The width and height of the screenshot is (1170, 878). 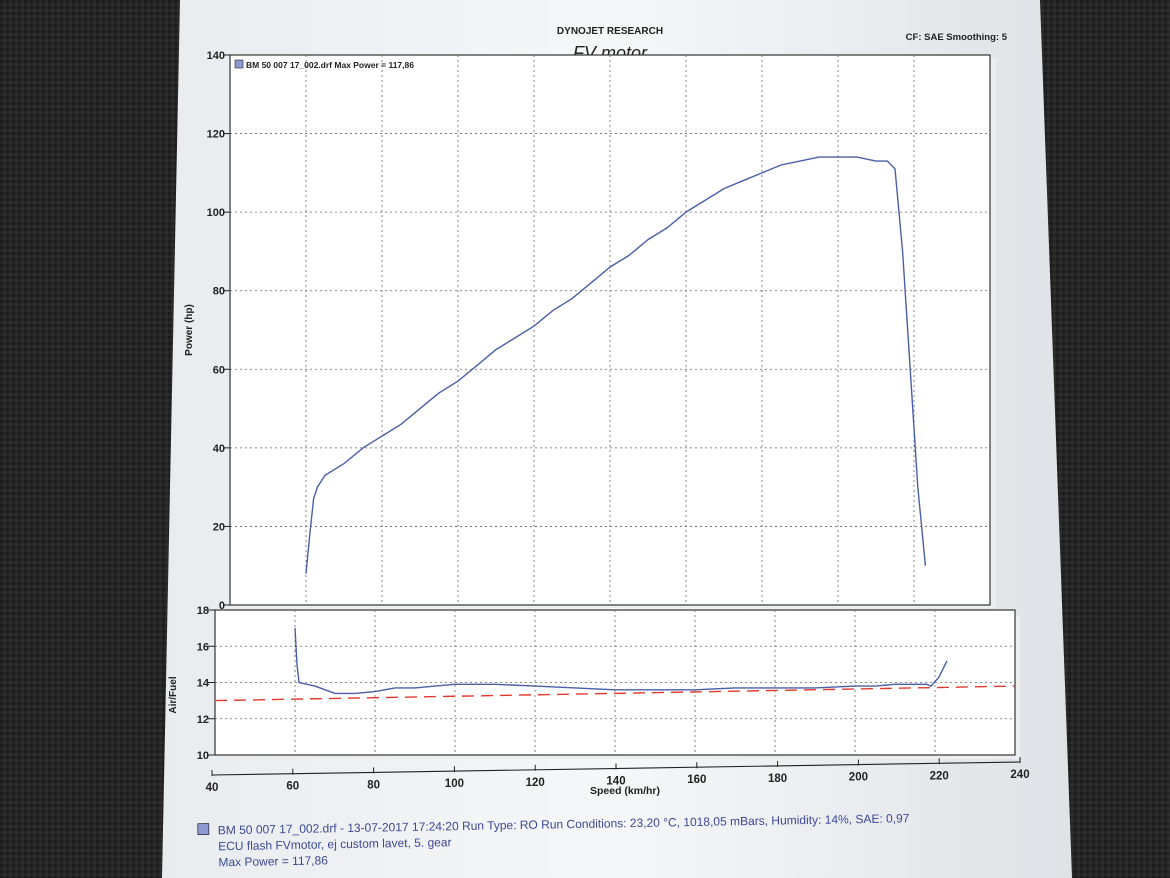 What do you see at coordinates (292, 787) in the screenshot?
I see `speed-tick-label: 60` at bounding box center [292, 787].